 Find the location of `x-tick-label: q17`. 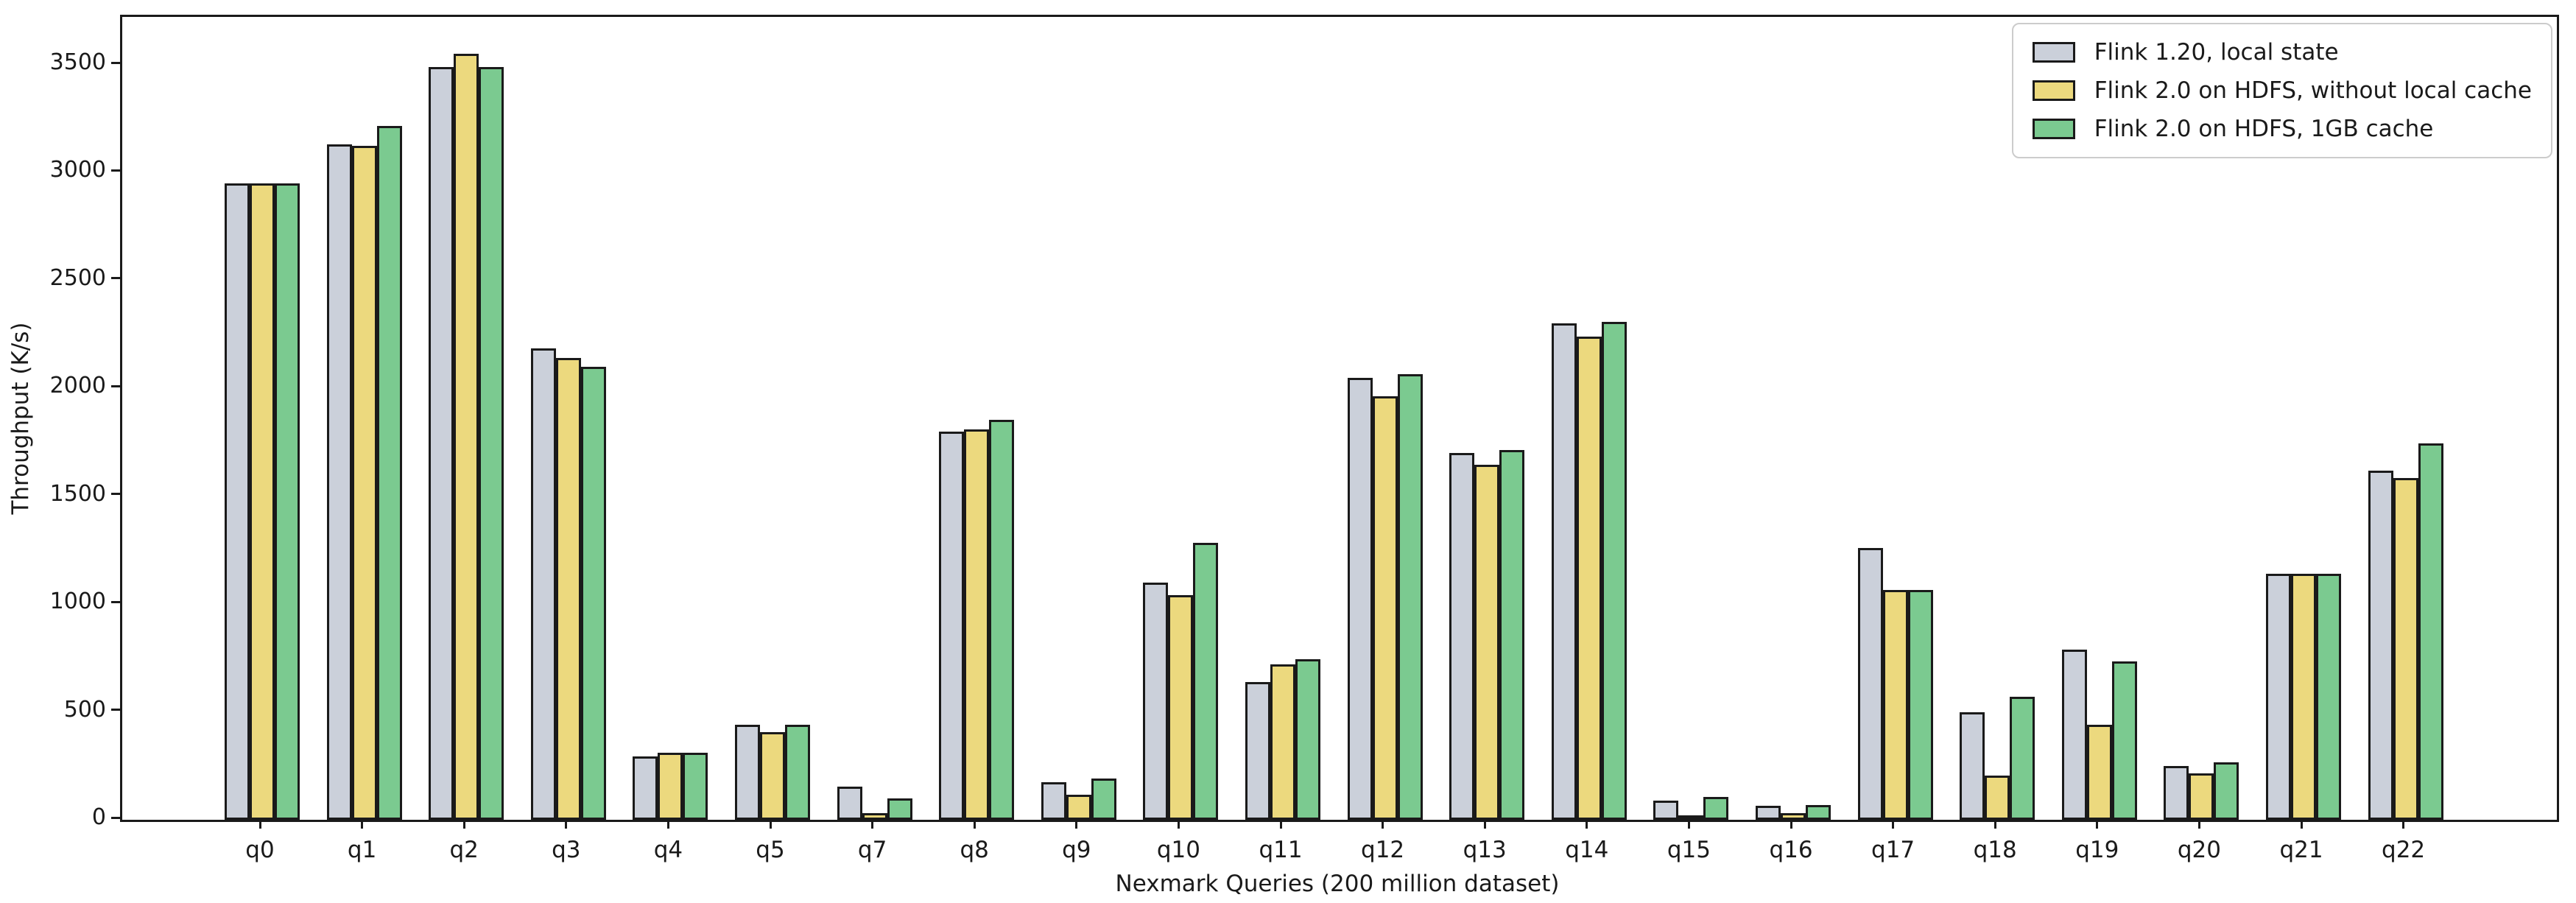

x-tick-label: q17 is located at coordinates (1893, 850).